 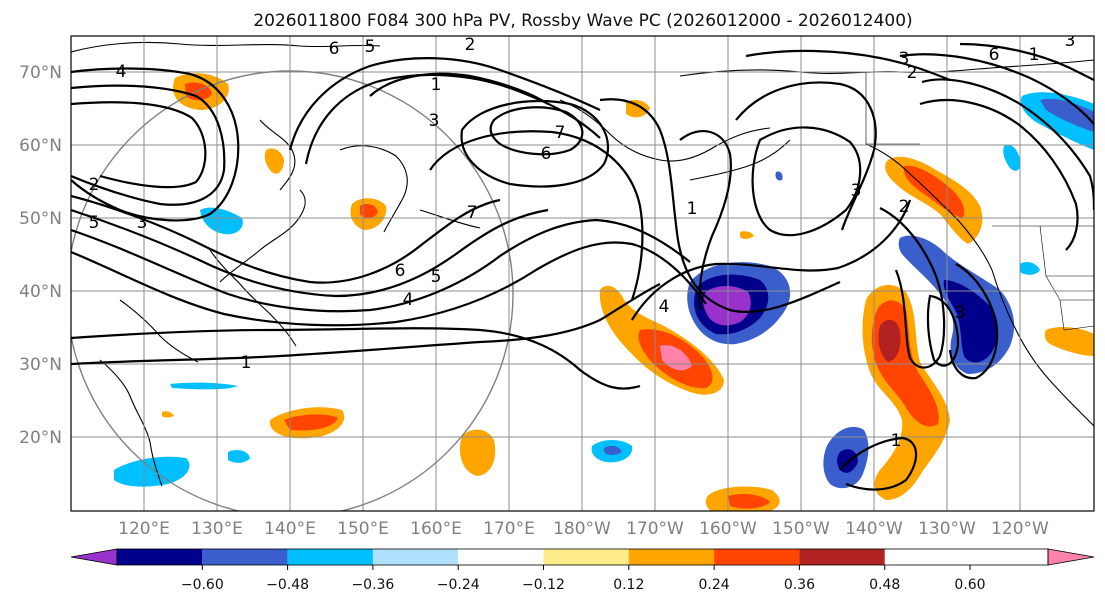 I want to click on colorbar-tick-label: 0.48, so click(x=884, y=585).